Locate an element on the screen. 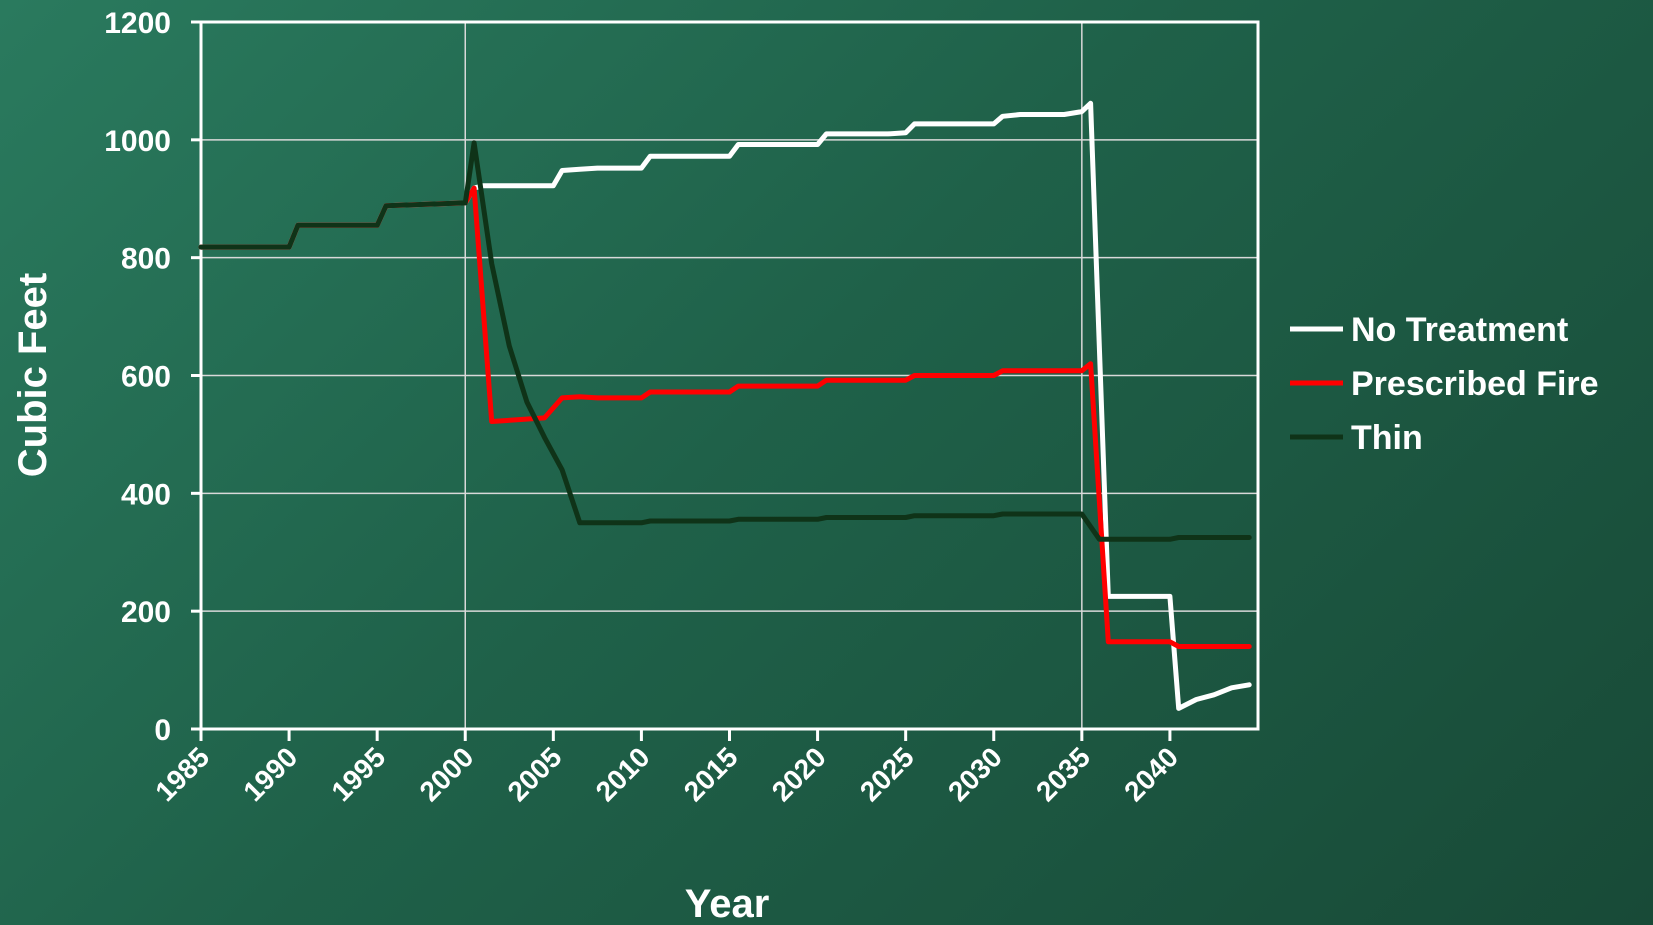 The image size is (1653, 925). x-tick-label: 2010 is located at coordinates (623, 774).